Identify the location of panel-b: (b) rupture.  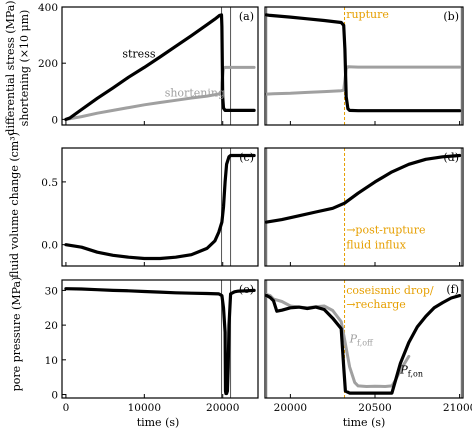
(364, 66).